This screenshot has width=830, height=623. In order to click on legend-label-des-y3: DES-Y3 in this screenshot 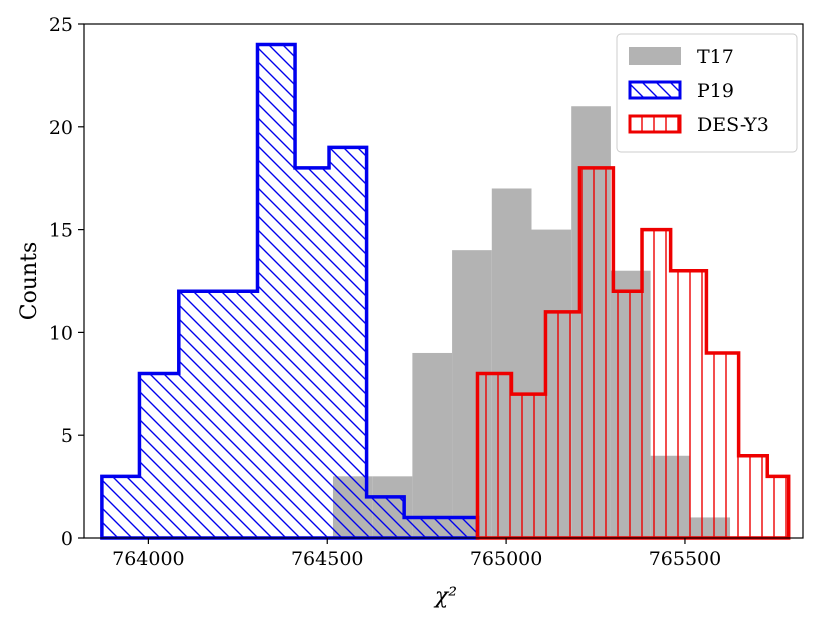, I will do `click(733, 125)`.